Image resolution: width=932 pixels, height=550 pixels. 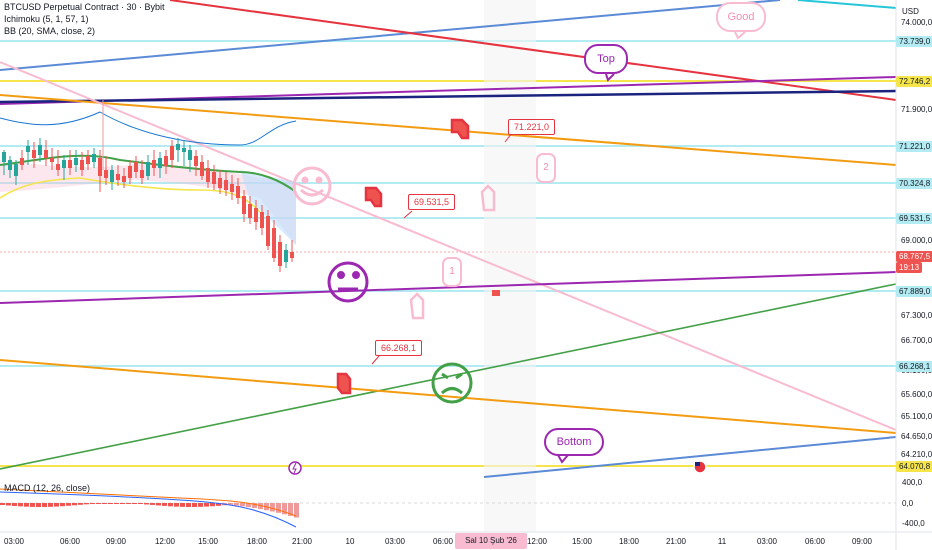 I want to click on price-callout-69531: 69.531,5, so click(x=432, y=202).